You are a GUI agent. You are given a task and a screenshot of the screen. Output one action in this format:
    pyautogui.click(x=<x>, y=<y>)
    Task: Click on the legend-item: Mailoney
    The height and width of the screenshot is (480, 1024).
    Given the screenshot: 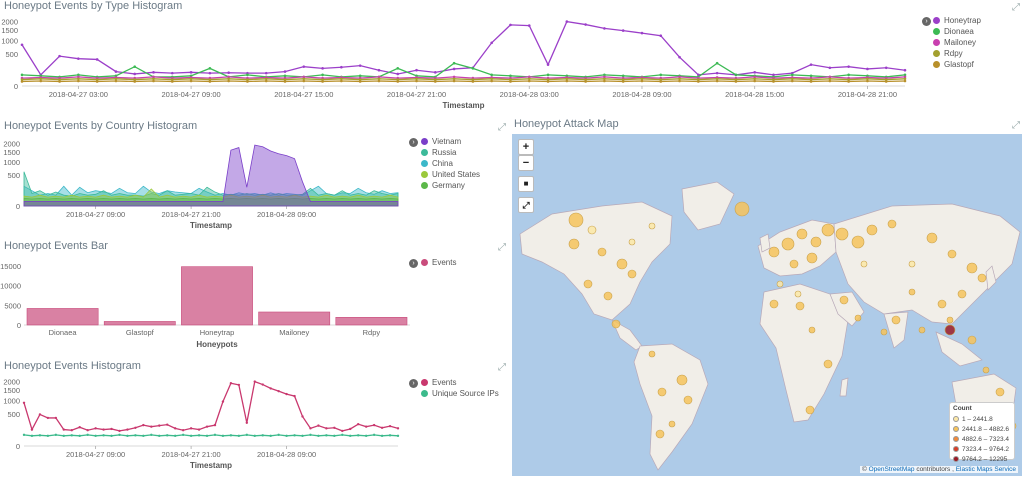 What is the action you would take?
    pyautogui.click(x=957, y=42)
    